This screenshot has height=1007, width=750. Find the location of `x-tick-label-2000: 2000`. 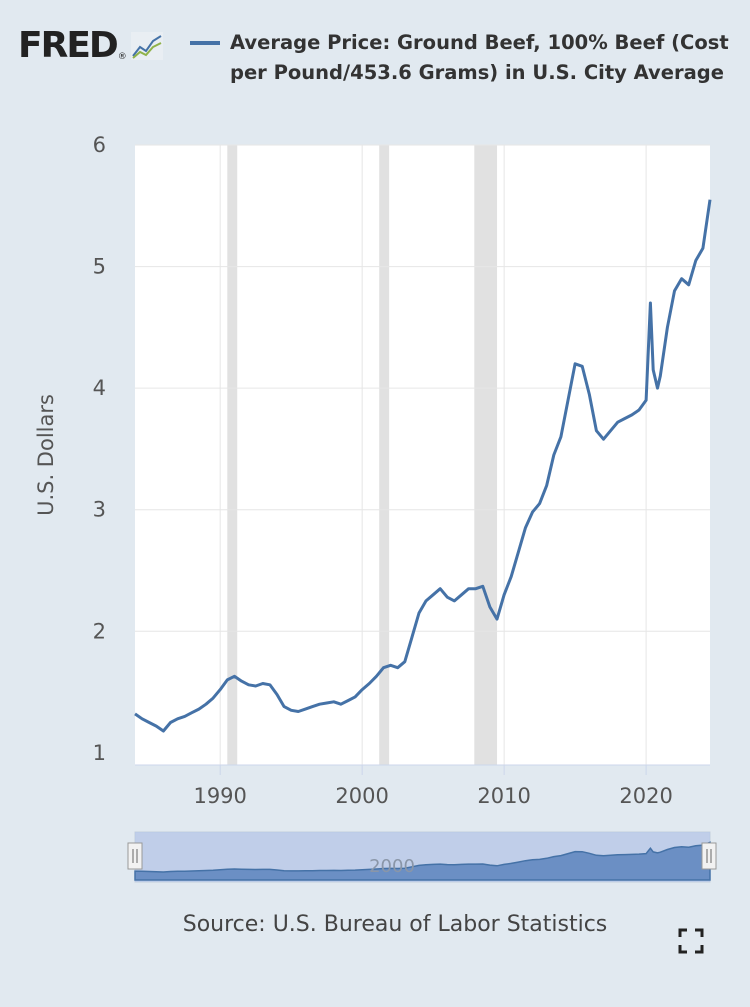

x-tick-label-2000: 2000 is located at coordinates (361, 796).